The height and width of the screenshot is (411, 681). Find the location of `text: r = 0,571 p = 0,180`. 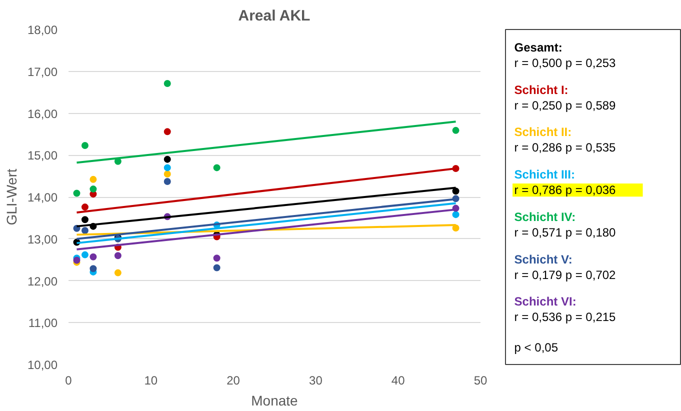

text: r = 0,571 p = 0,180 is located at coordinates (565, 232).